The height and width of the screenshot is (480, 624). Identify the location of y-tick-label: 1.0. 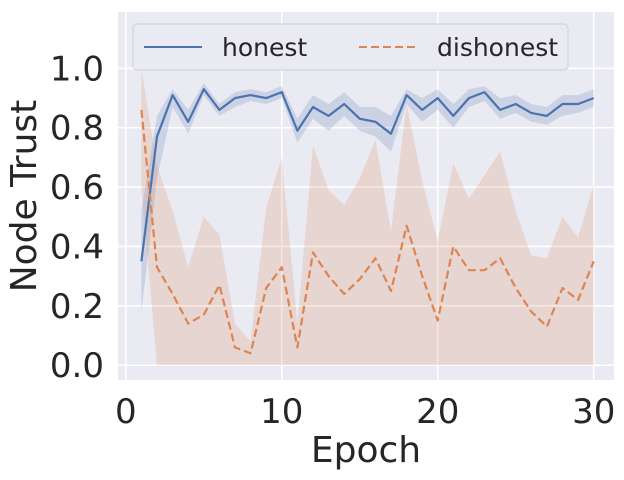
(77, 69).